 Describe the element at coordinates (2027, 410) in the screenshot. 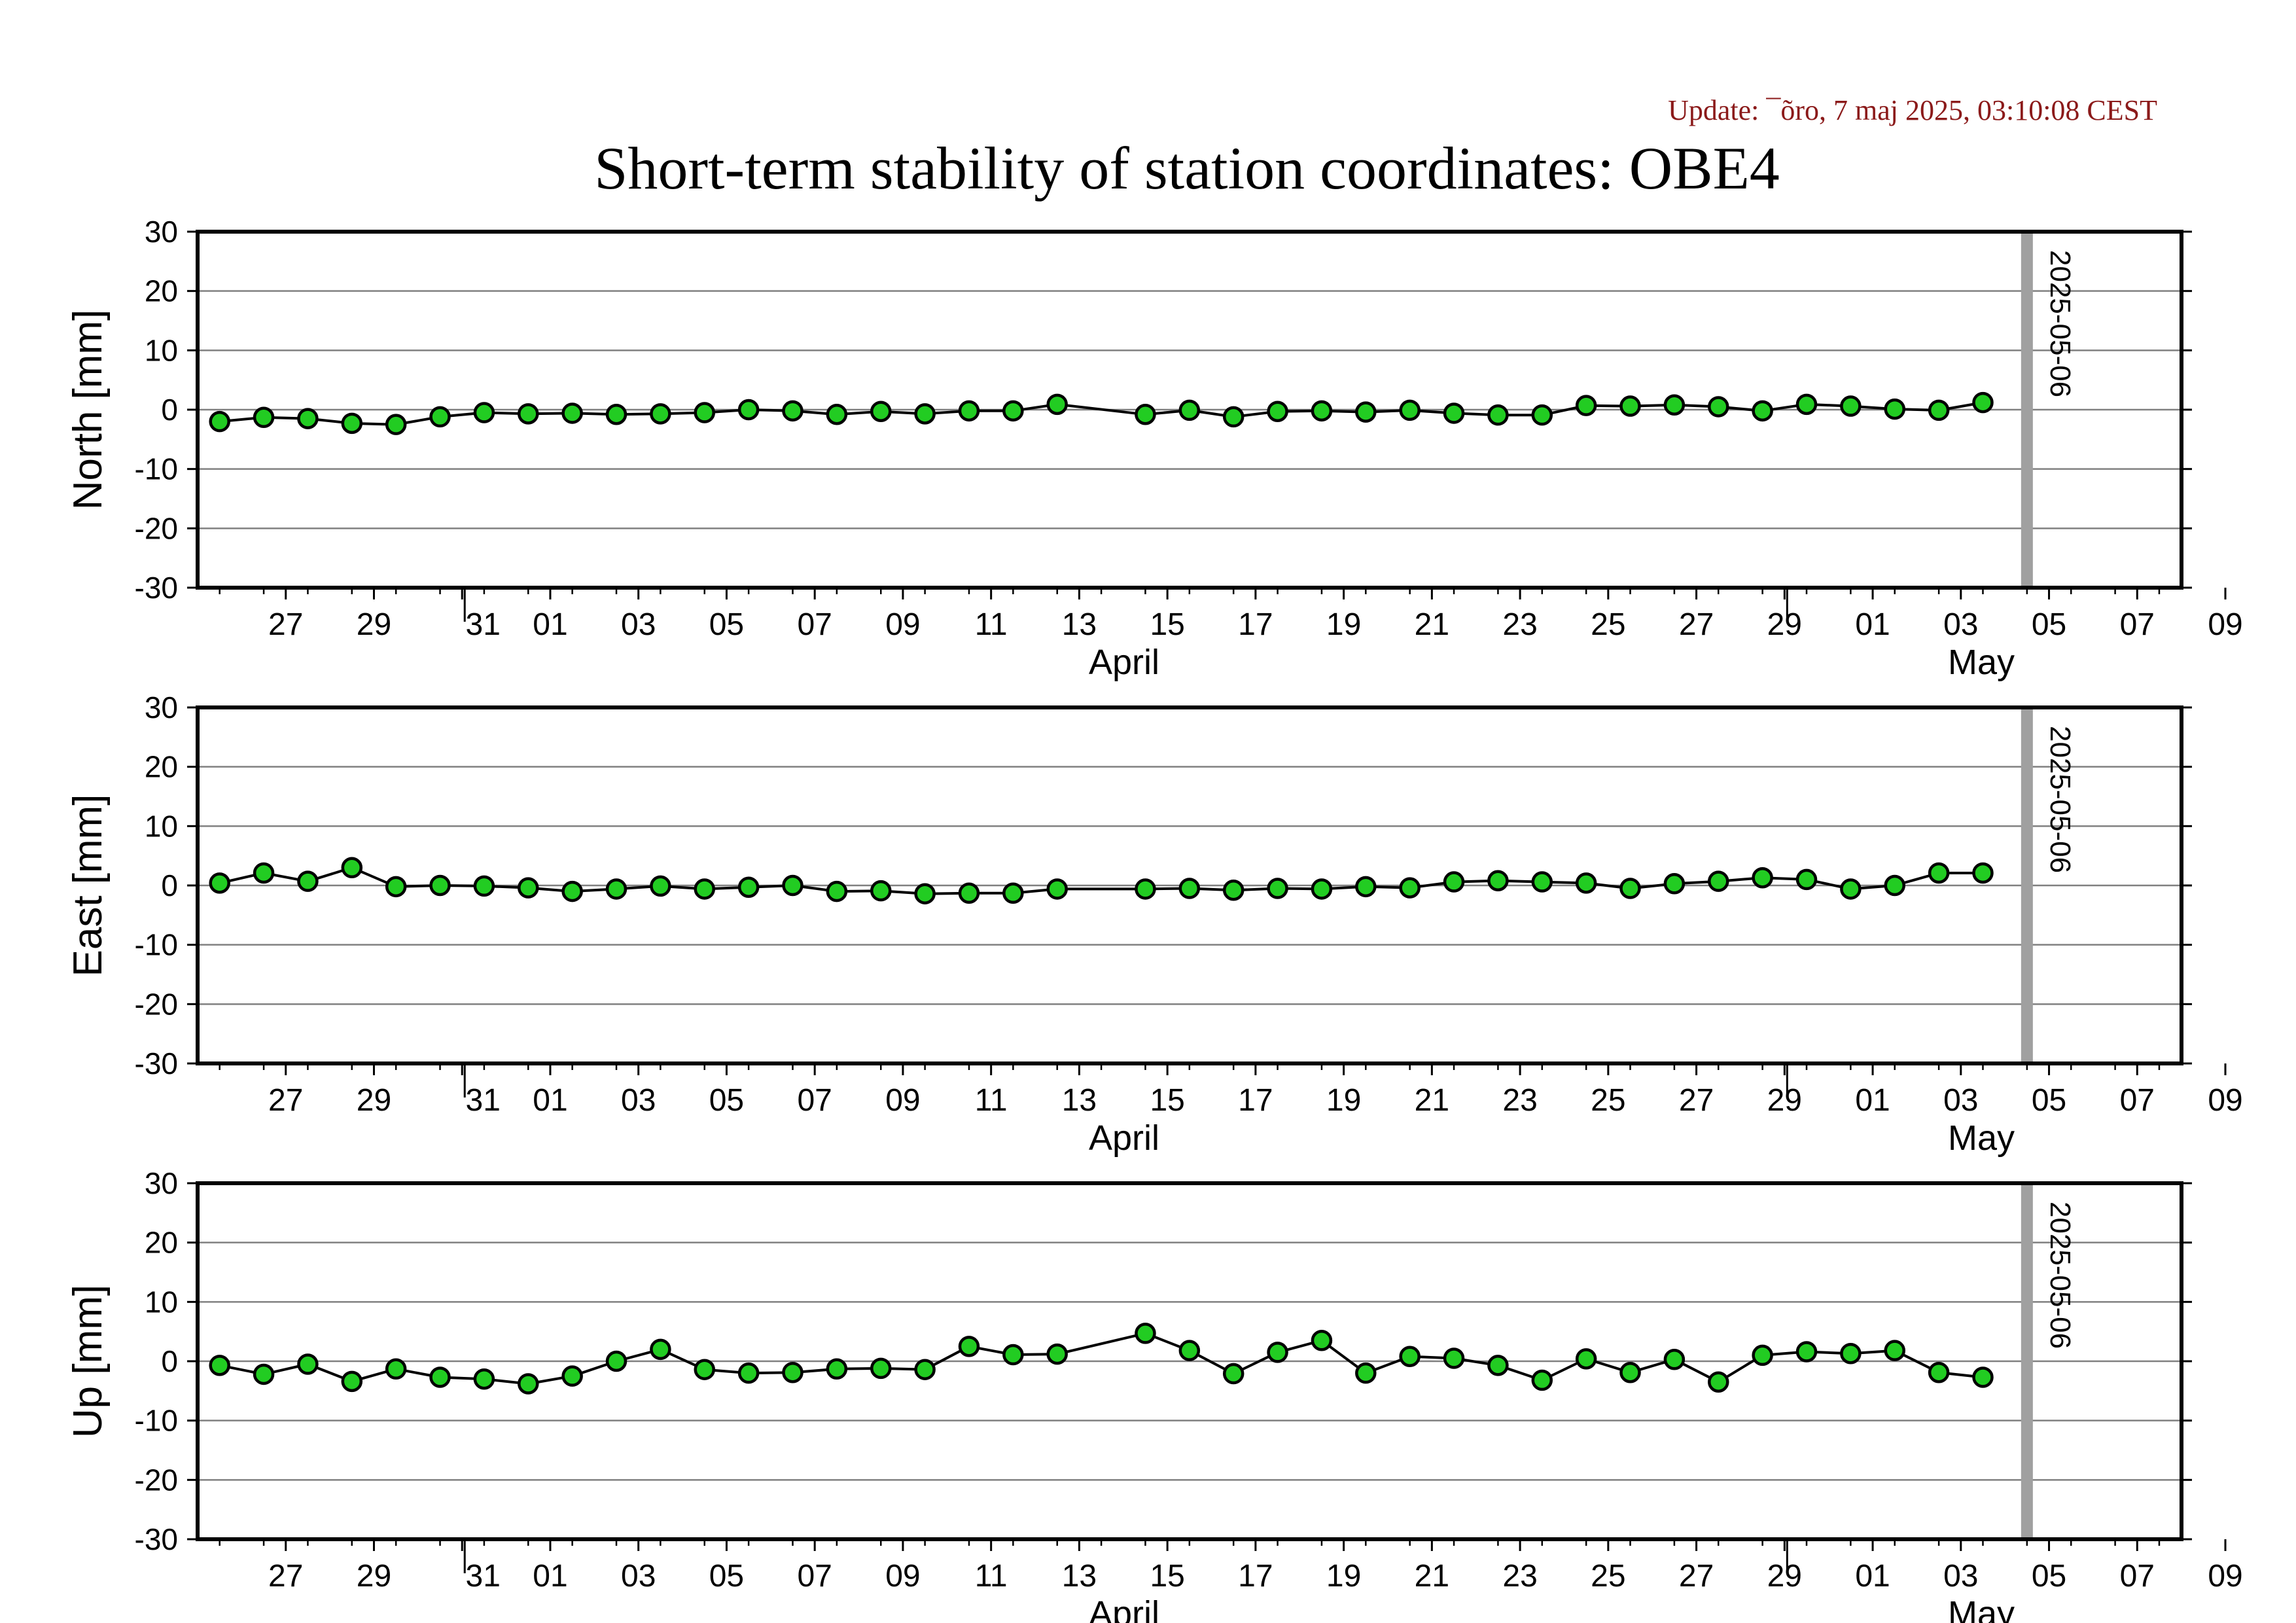

I see `date-marker-band` at that location.